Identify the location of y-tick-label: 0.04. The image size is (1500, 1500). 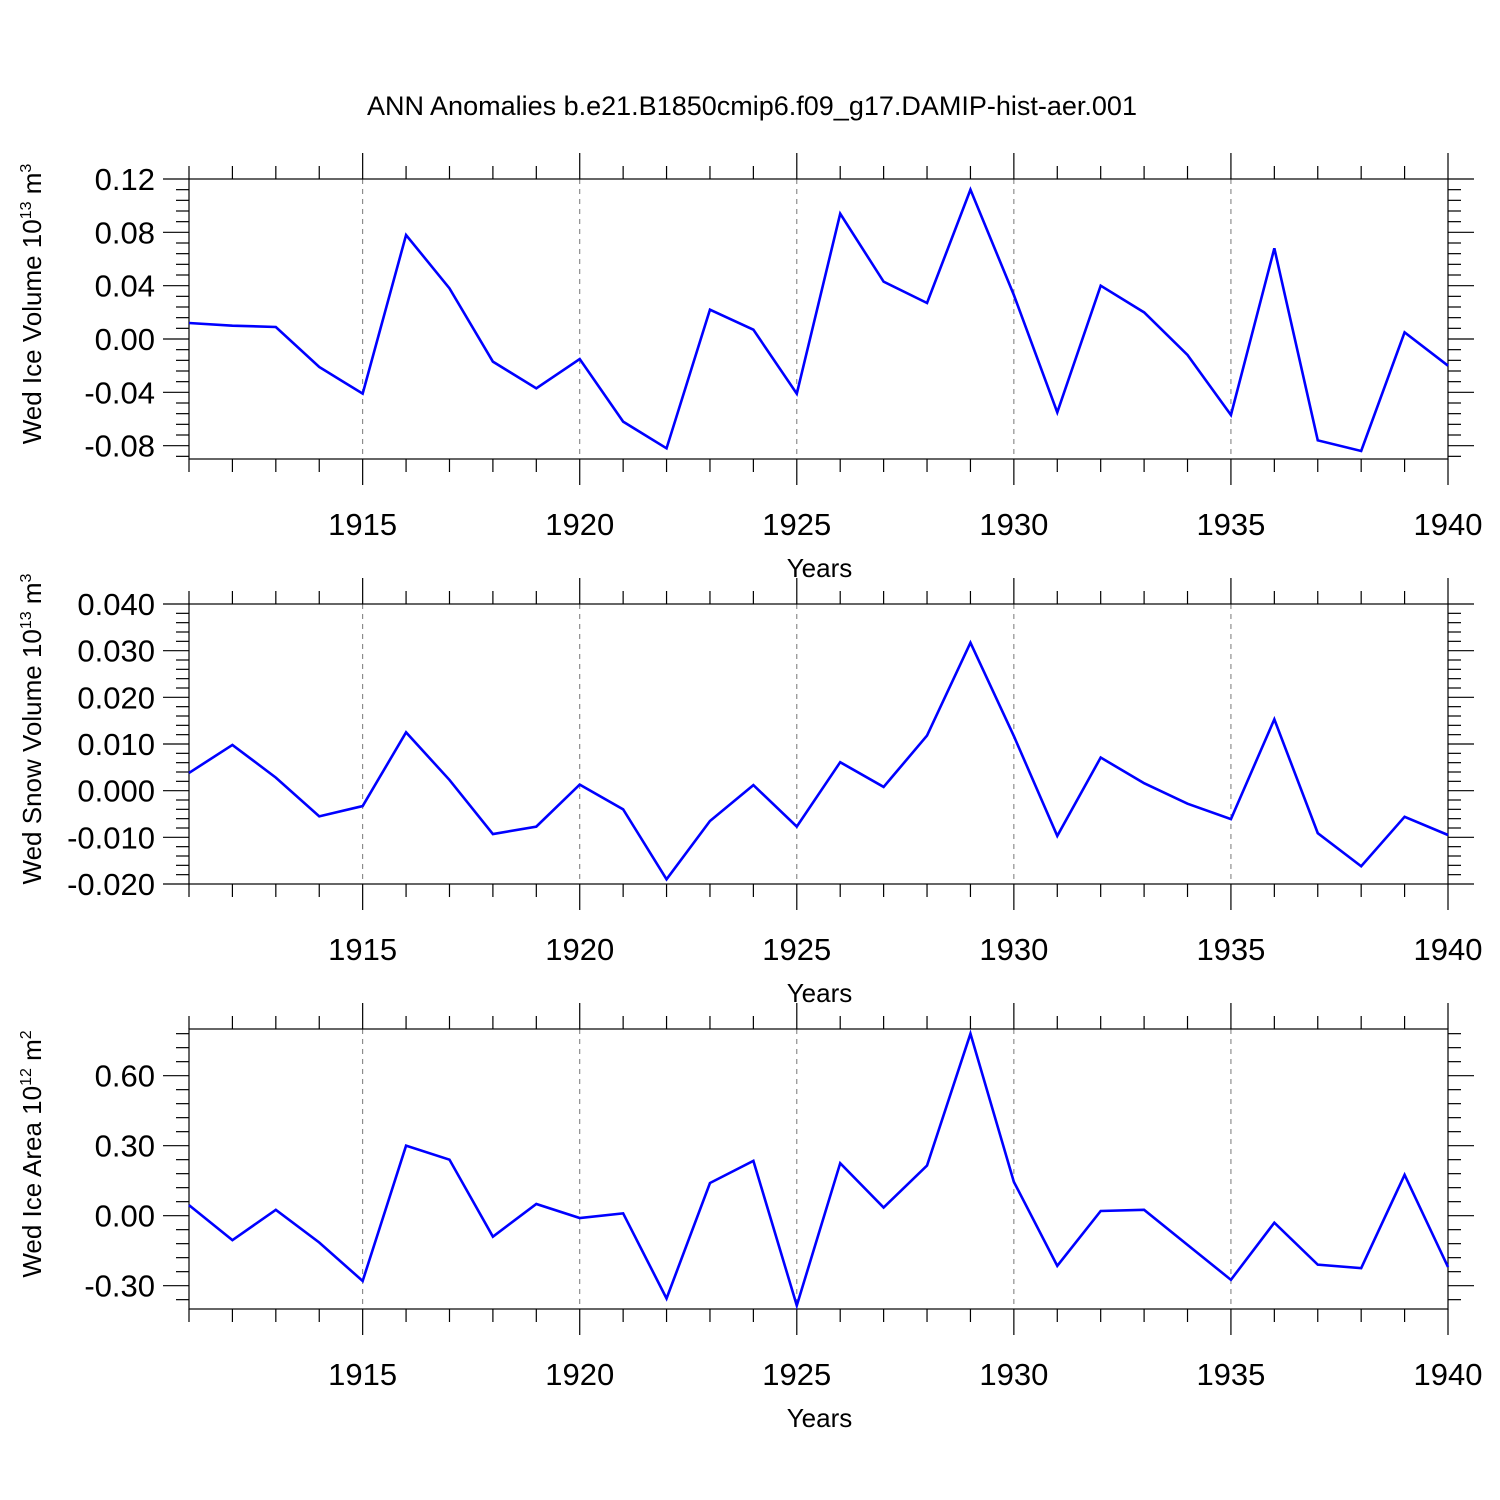
(125, 286).